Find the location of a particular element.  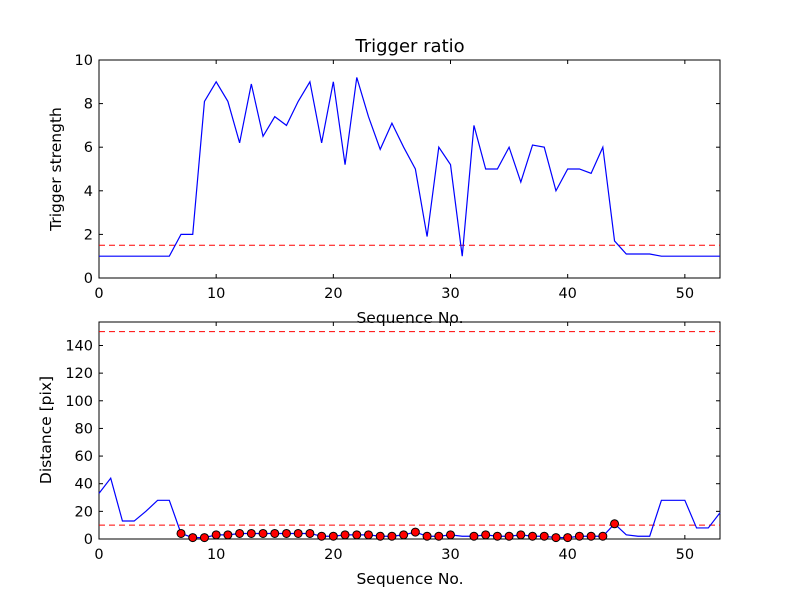

y-tick-label: 40 is located at coordinates (84, 485).